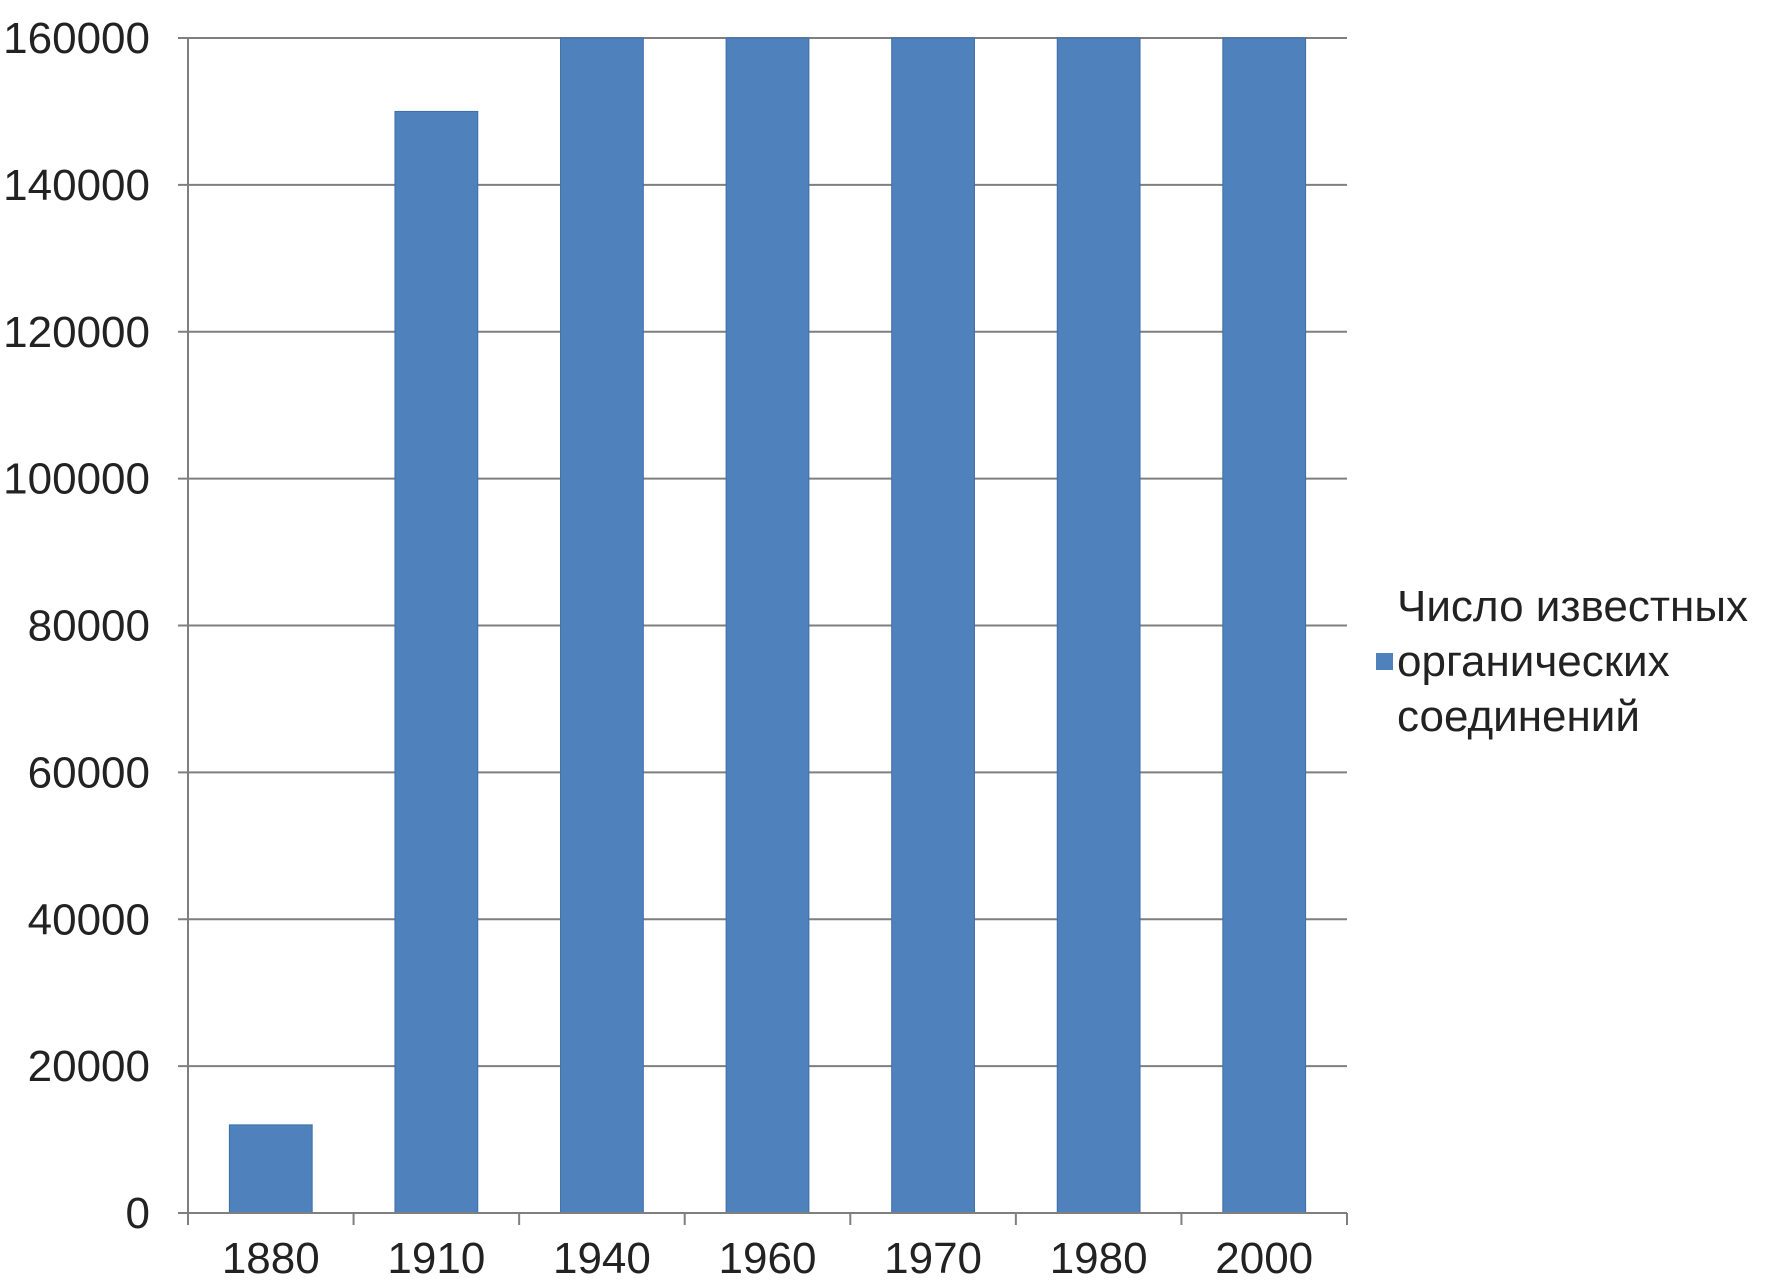 The width and height of the screenshot is (1787, 1283). I want to click on bar-1940, so click(602, 625).